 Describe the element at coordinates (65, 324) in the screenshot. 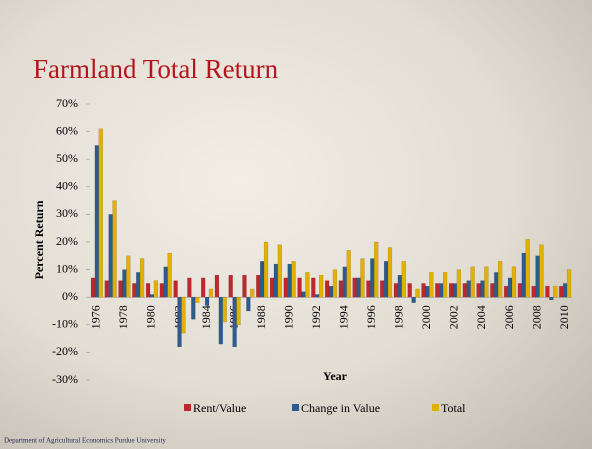

I see `y-tick-label: -10%` at that location.